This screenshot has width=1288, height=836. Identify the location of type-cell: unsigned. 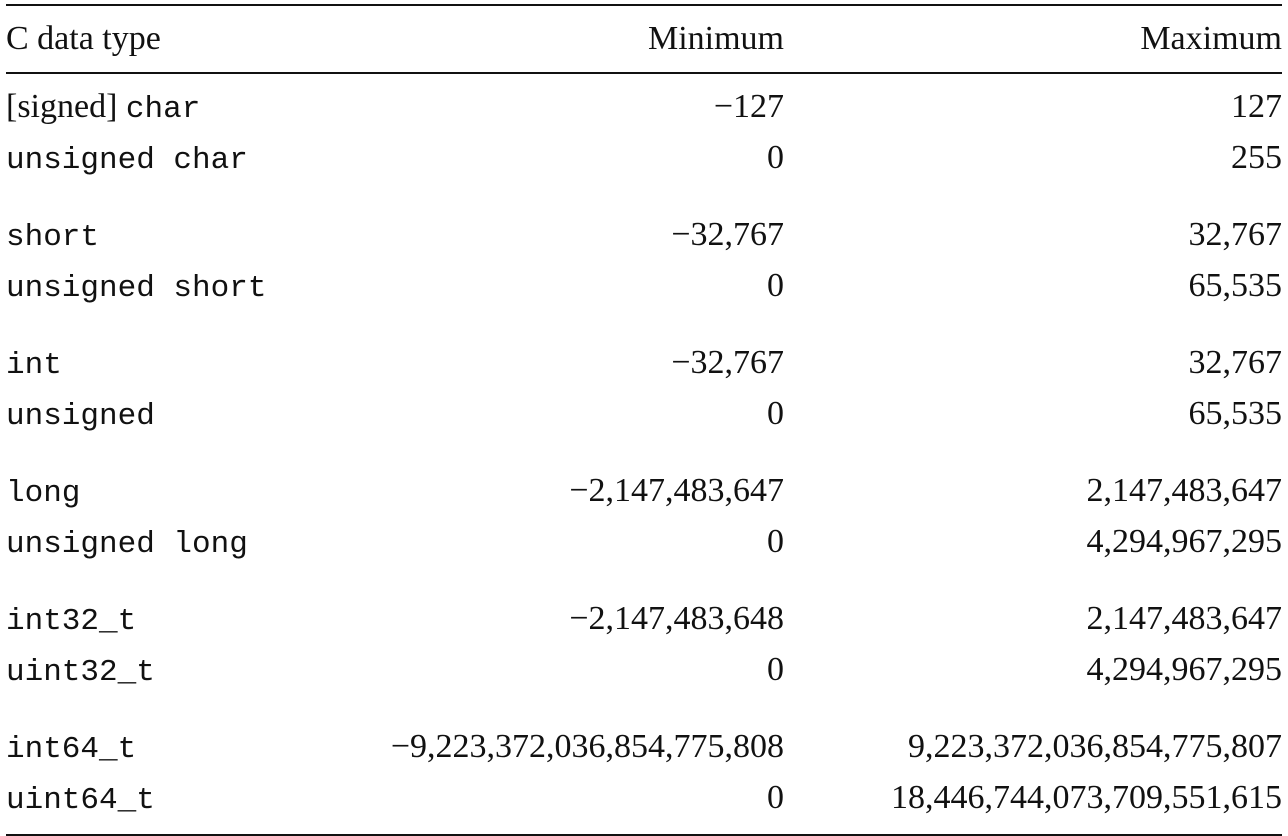
(171, 414).